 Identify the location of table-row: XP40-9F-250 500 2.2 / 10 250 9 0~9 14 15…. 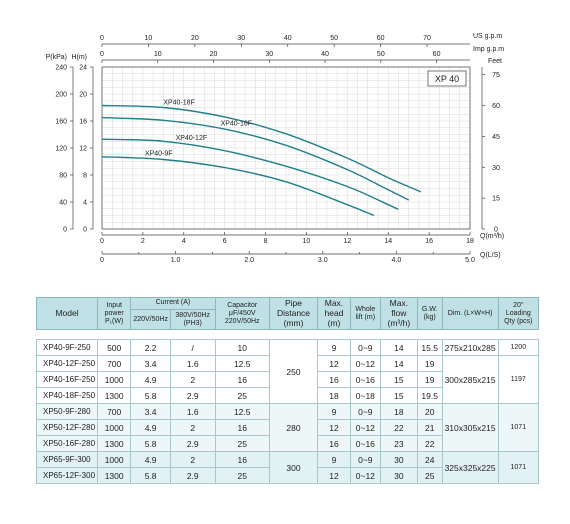
(287, 372).